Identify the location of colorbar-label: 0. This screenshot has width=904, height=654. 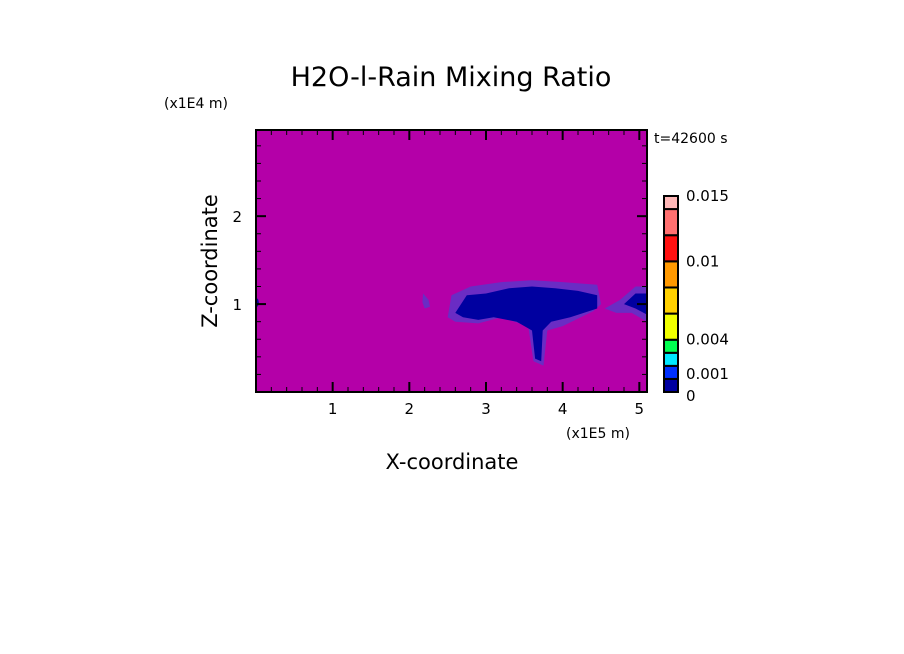
(691, 396).